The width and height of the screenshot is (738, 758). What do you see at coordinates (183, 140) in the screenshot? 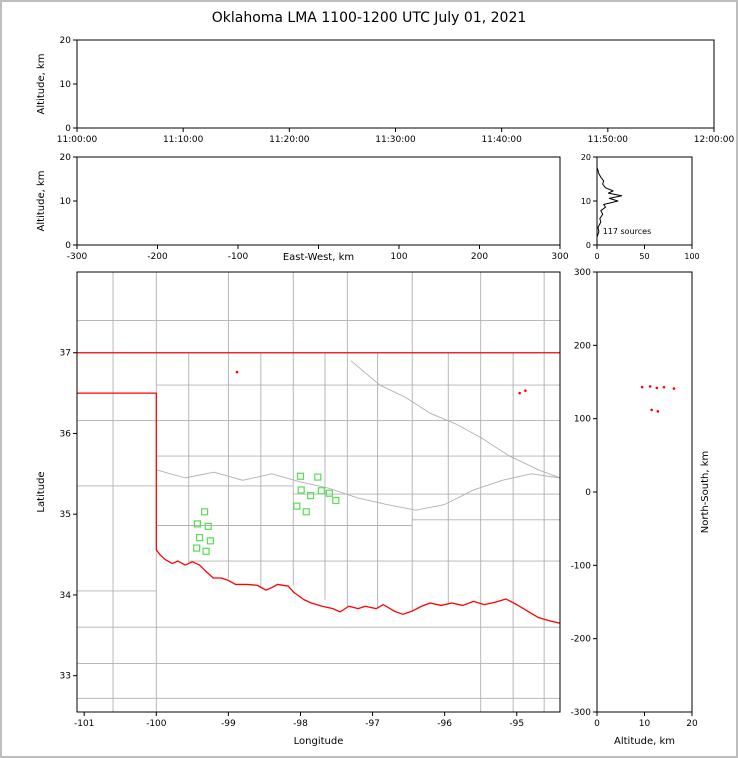
I see `svg-text: 11:10:00` at bounding box center [183, 140].